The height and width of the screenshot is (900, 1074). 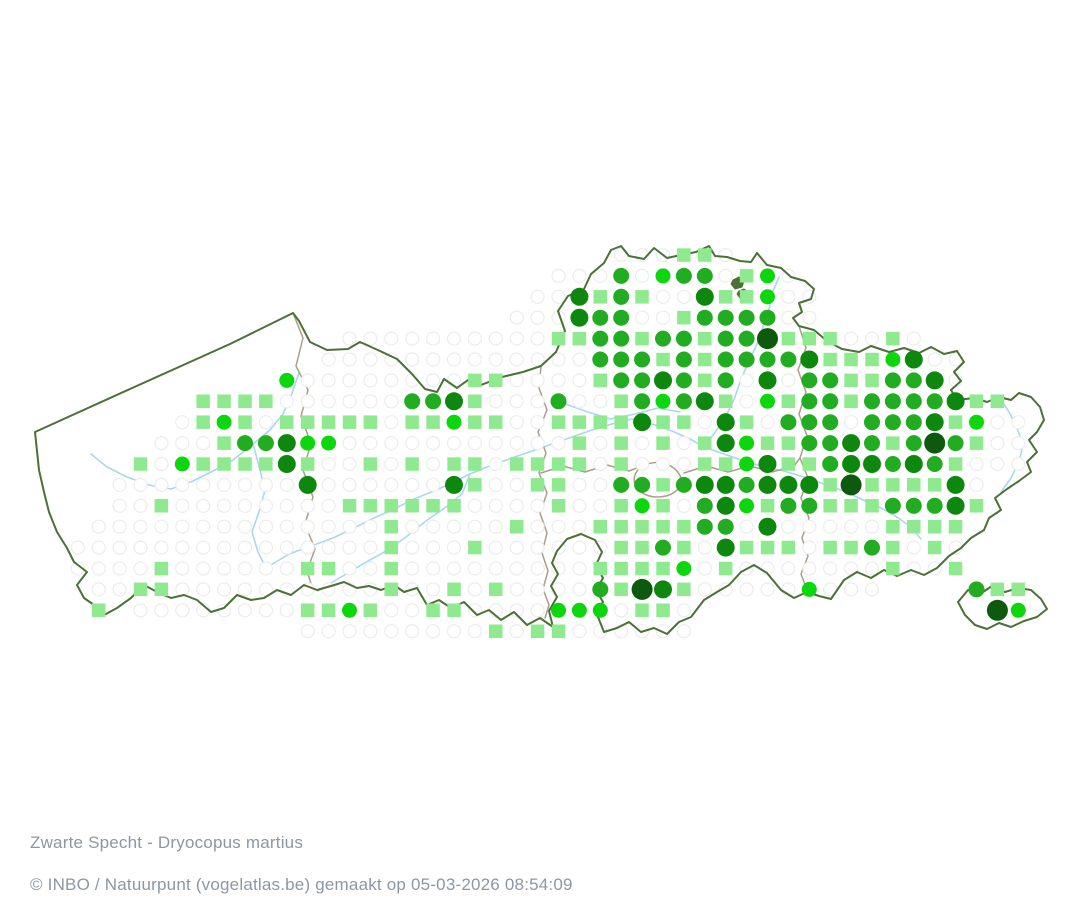 I want to click on river, so click(x=195, y=431).